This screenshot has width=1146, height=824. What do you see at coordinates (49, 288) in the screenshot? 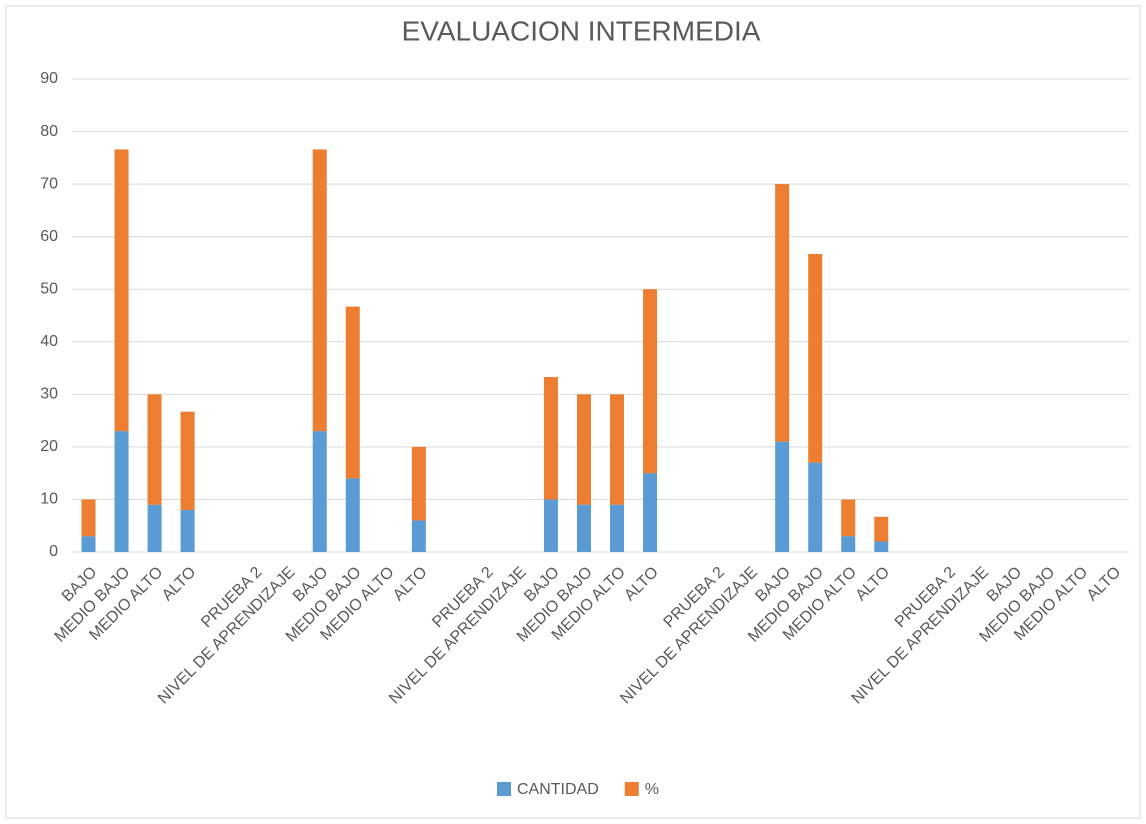
I see `y-tick-label: 50` at bounding box center [49, 288].